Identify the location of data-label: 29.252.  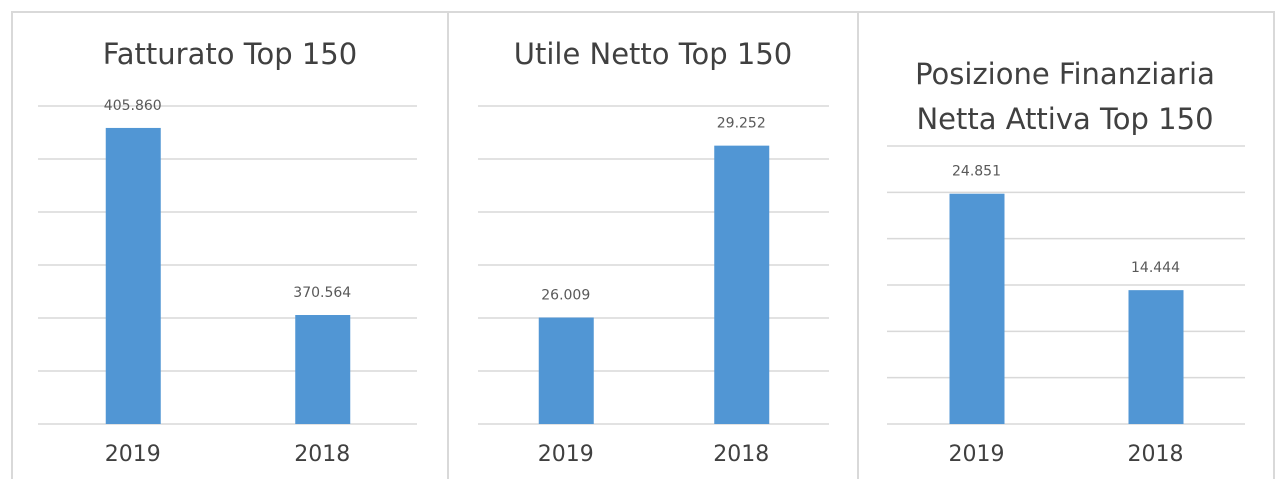
(741, 124).